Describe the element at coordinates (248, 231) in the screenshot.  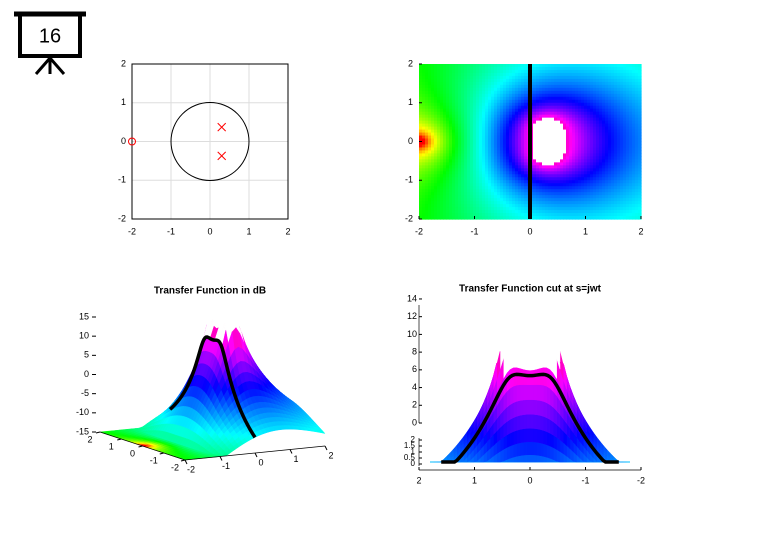
I see `x-tick-label: 1` at that location.